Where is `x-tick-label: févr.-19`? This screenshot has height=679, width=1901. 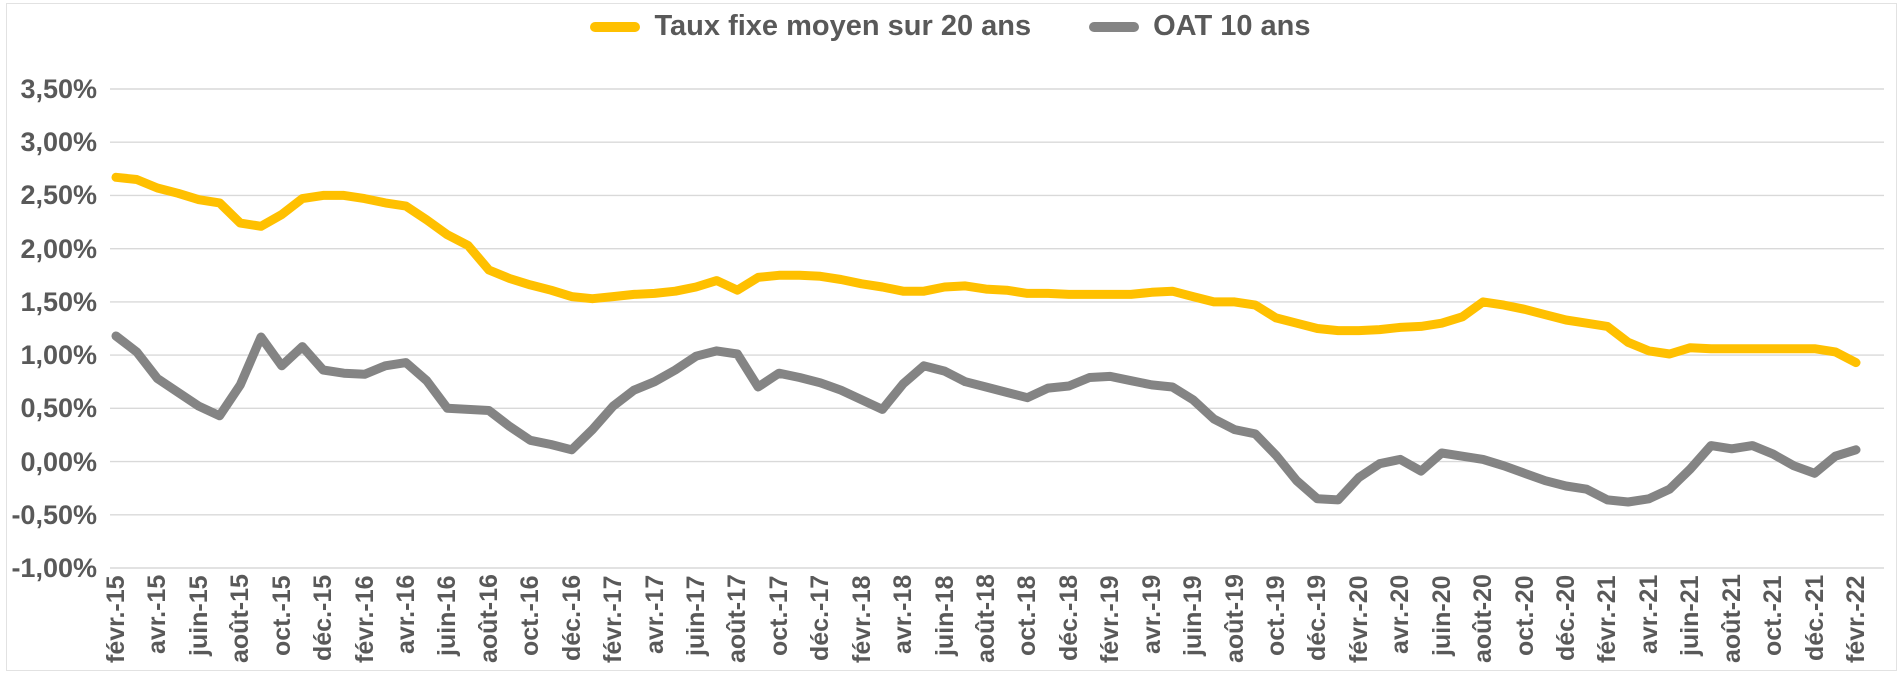 x-tick-label: févr.-19 is located at coordinates (1110, 619).